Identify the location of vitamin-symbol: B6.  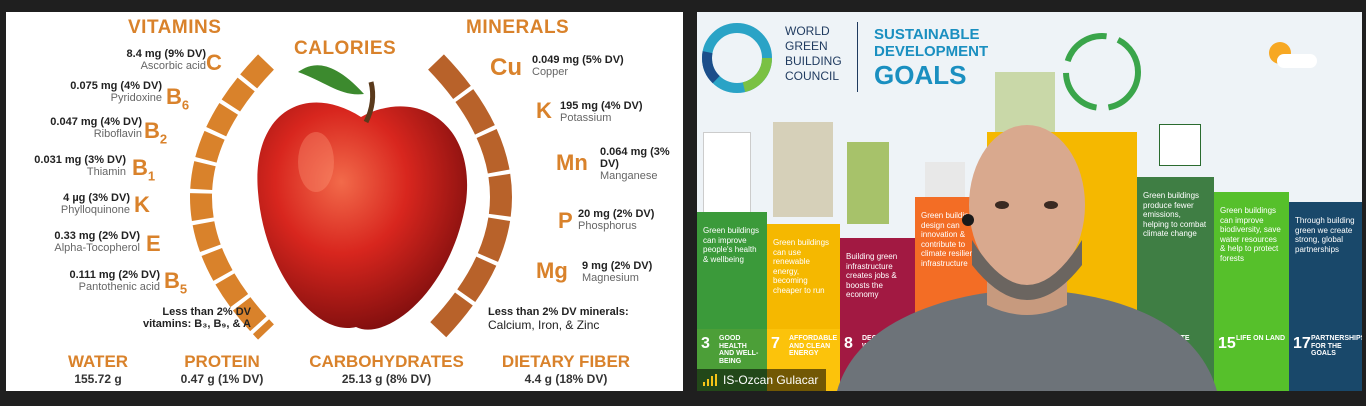
(178, 98).